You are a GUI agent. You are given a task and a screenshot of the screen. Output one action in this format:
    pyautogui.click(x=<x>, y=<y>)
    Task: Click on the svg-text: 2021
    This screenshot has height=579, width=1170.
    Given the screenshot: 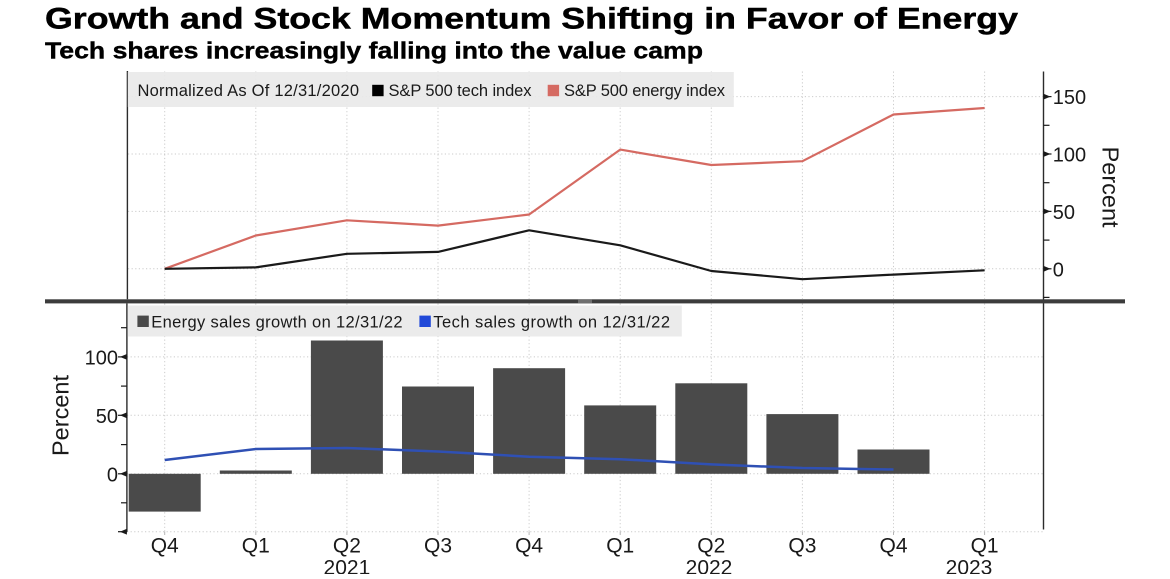 What is the action you would take?
    pyautogui.click(x=347, y=566)
    